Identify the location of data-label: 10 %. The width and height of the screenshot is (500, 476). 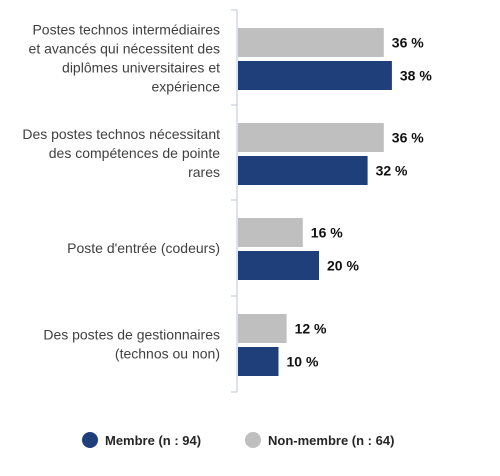
(303, 362).